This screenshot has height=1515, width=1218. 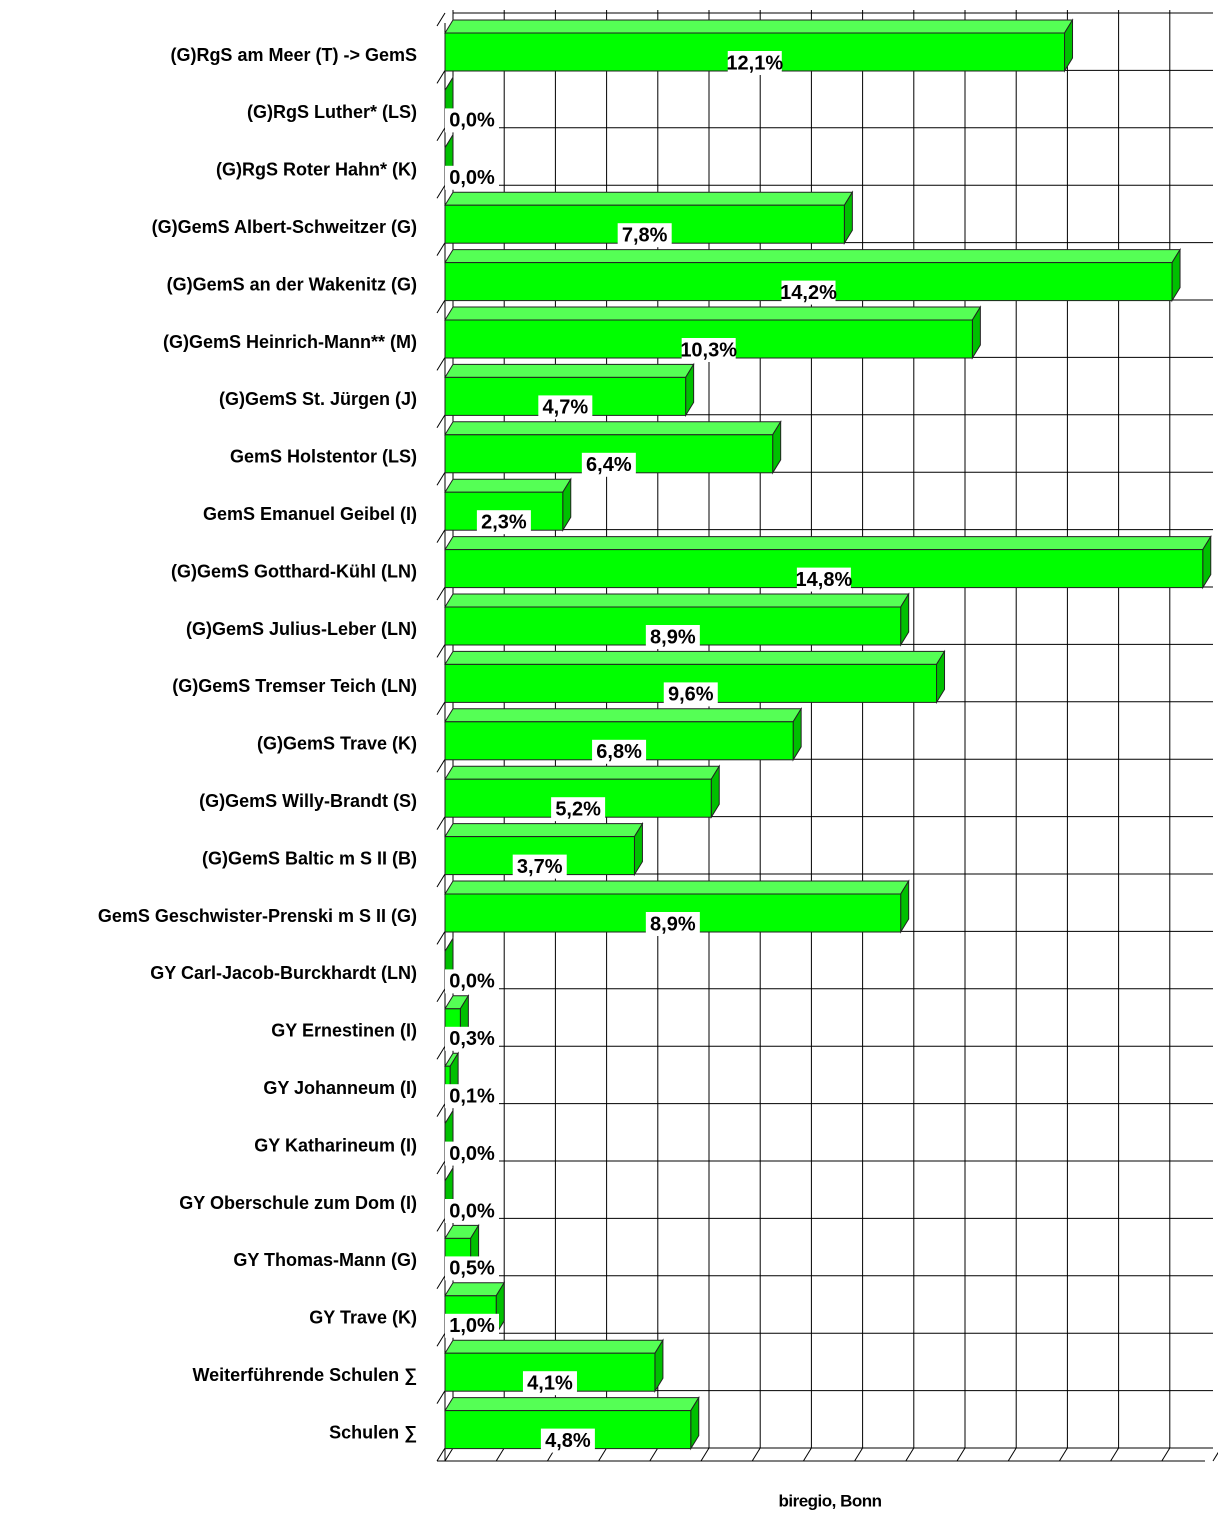 I want to click on category-label: GY Ernestinen (I), so click(x=344, y=1031).